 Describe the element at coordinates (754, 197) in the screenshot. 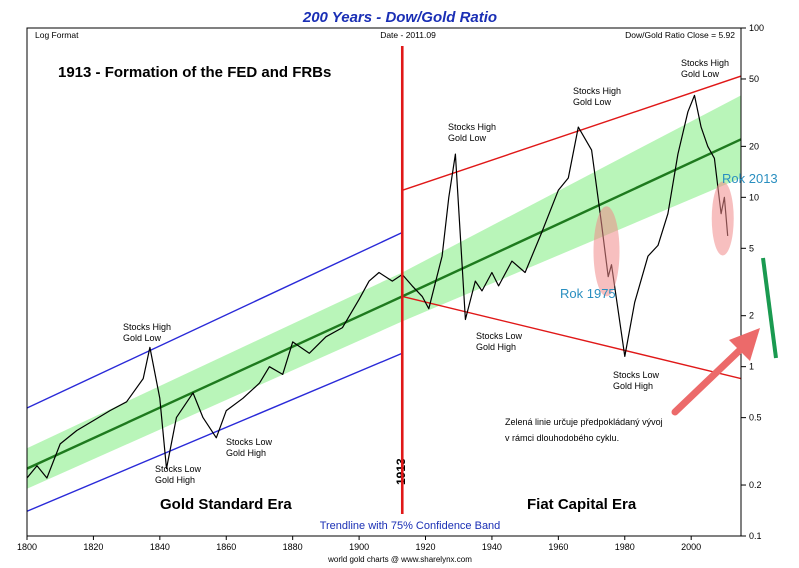

I see `y-tick-label: 10` at that location.